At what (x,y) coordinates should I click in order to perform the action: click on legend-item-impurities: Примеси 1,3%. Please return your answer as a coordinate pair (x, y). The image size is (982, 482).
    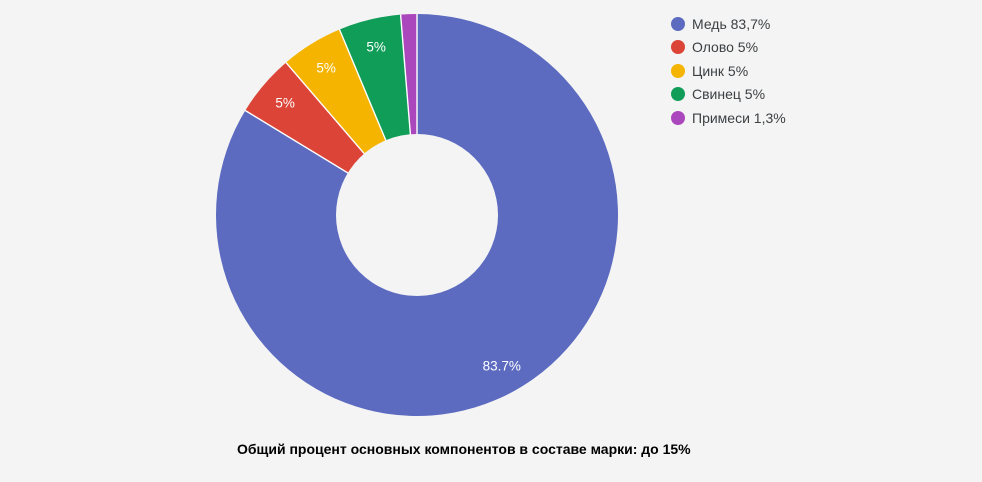
    Looking at the image, I should click on (728, 118).